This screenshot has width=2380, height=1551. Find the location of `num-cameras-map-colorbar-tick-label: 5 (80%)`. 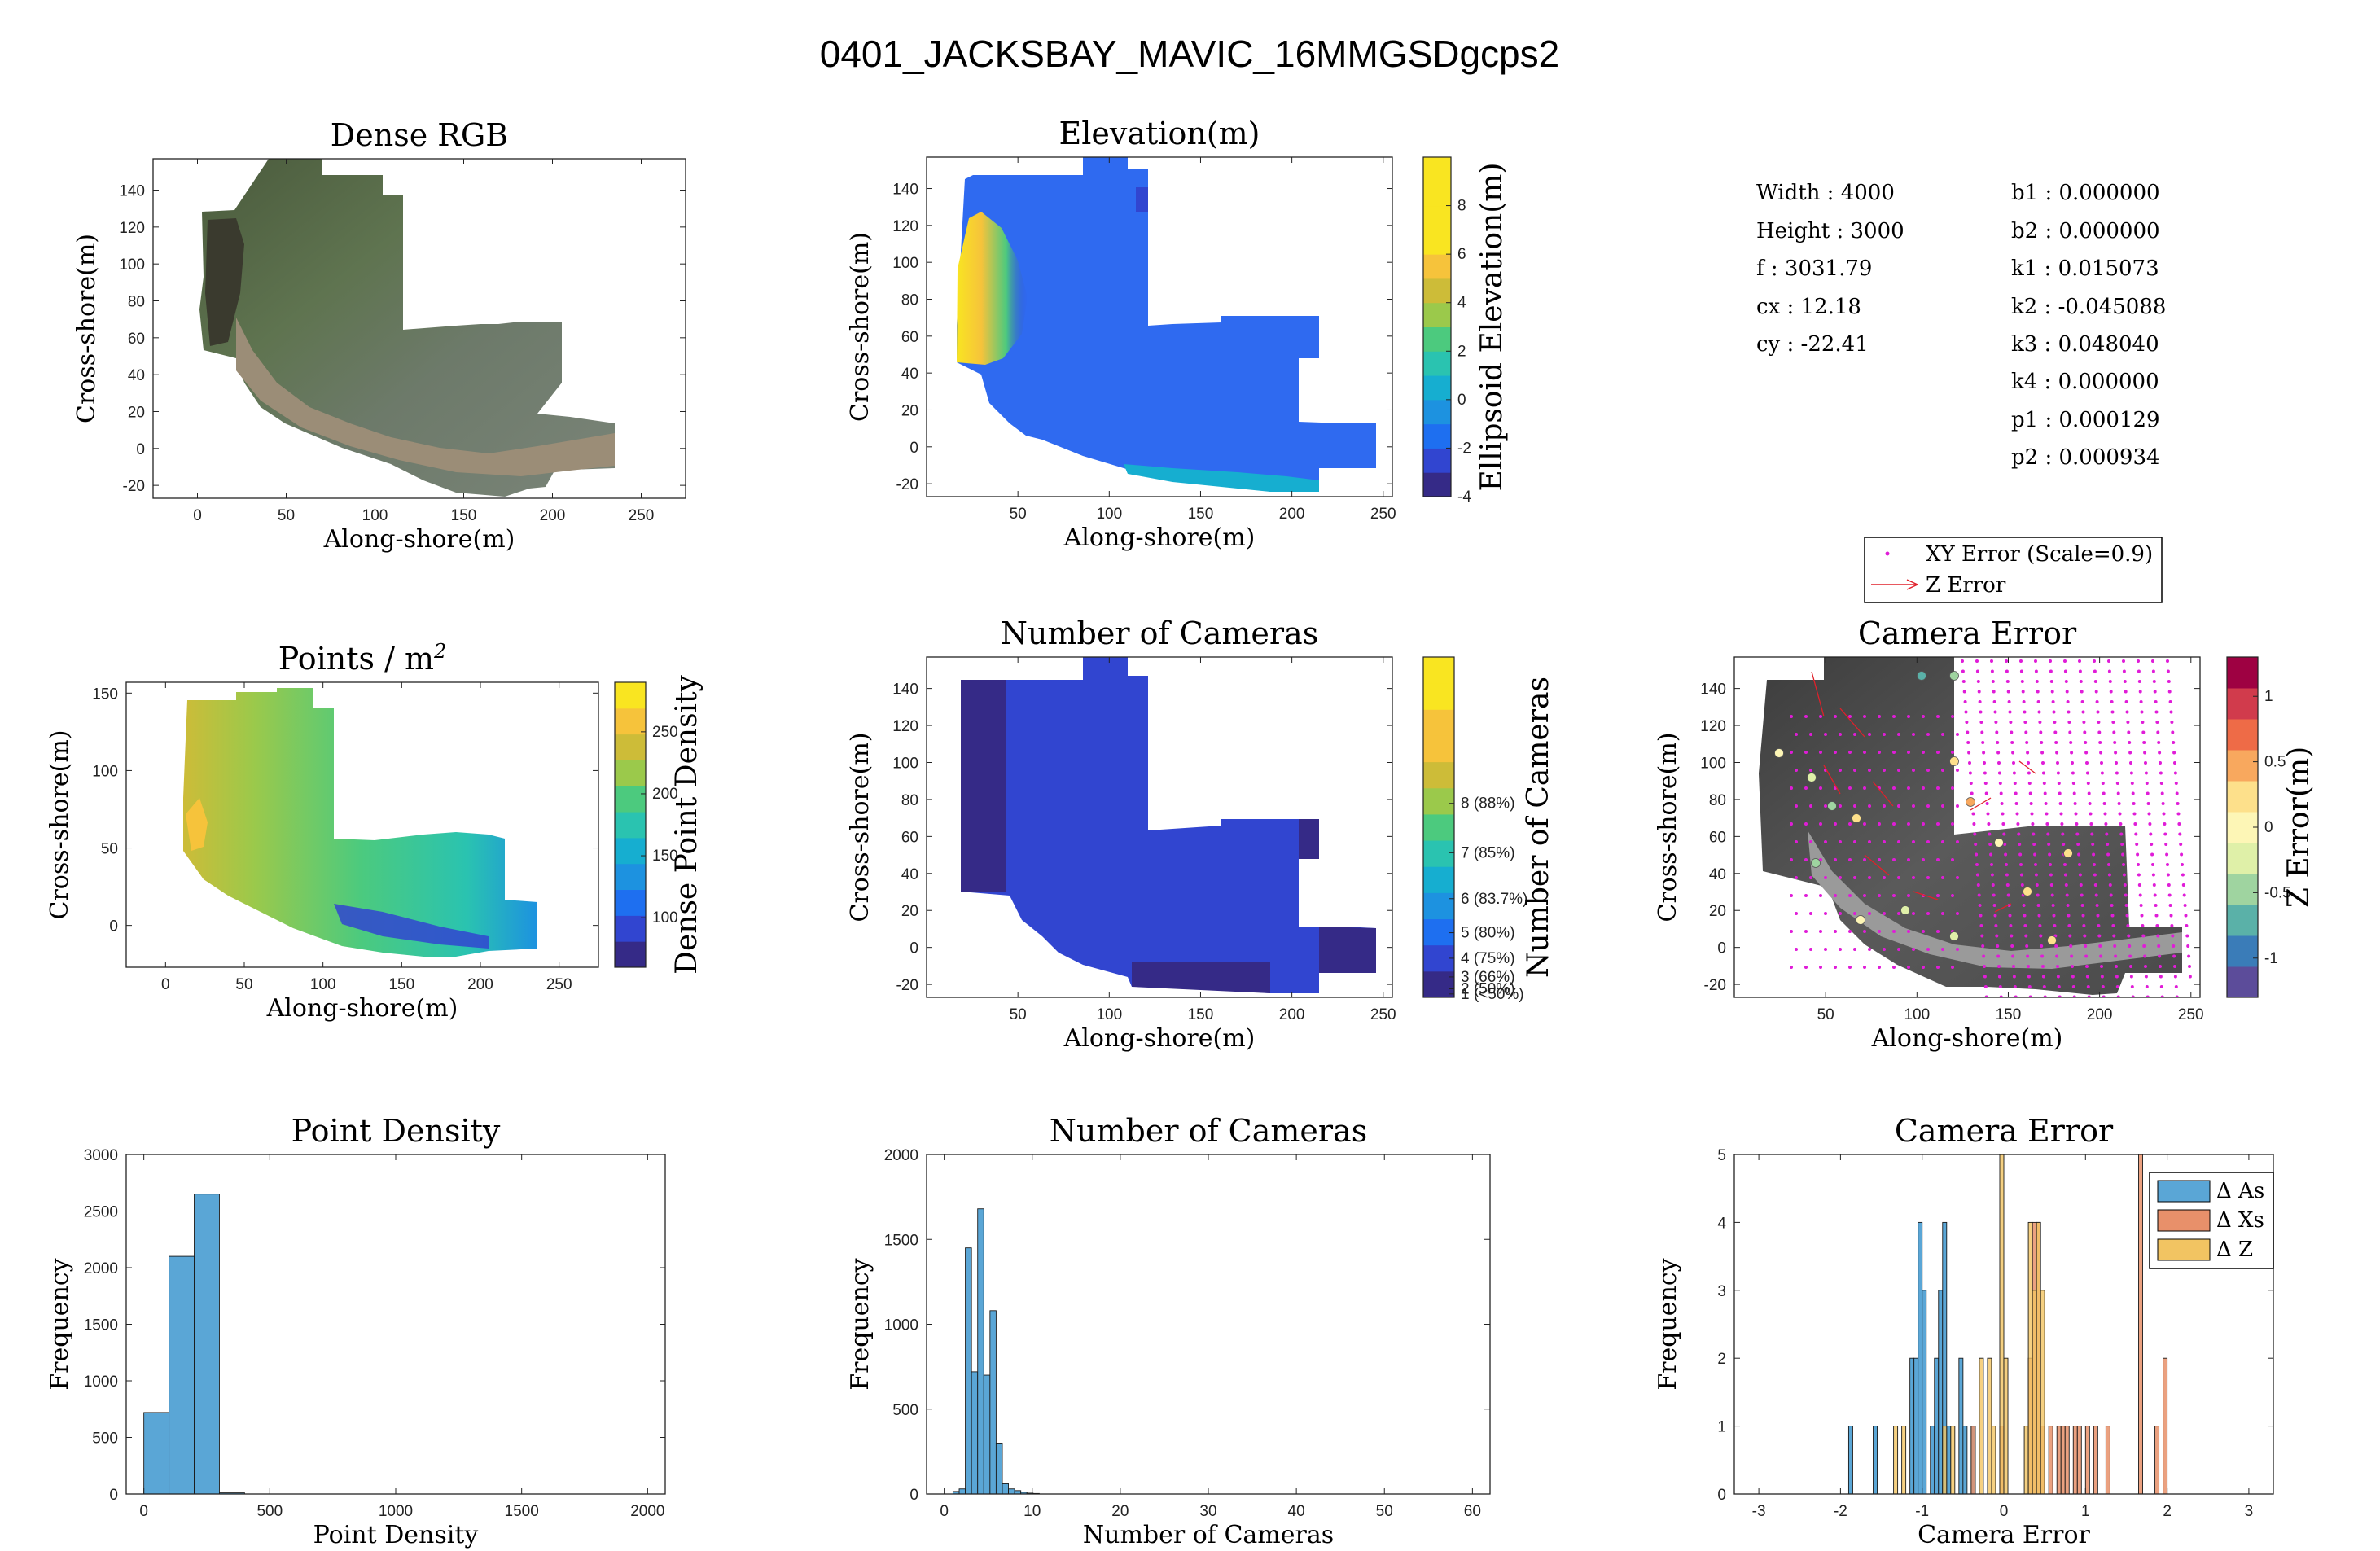

num-cameras-map-colorbar-tick-label: 5 (80%) is located at coordinates (1488, 933).